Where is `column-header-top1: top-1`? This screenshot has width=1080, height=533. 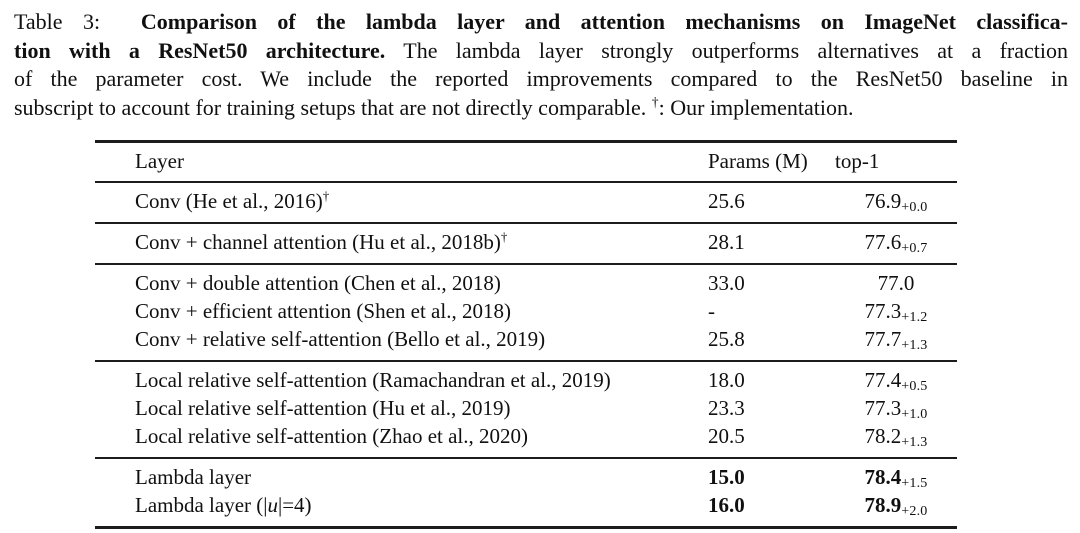 column-header-top1: top-1 is located at coordinates (896, 162).